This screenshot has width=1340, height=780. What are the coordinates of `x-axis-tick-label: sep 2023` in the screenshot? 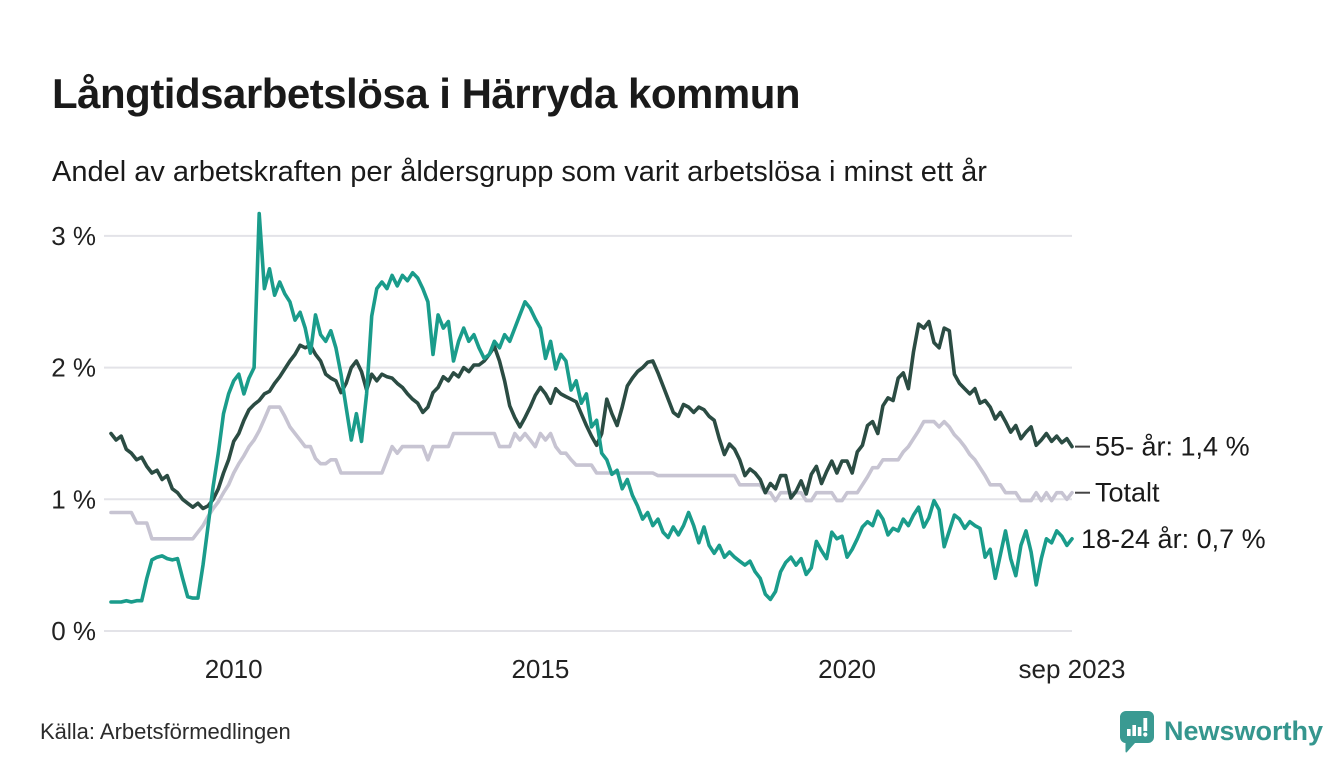 It's located at (1072, 669).